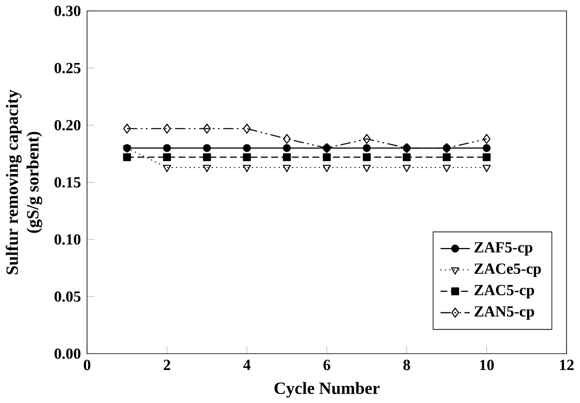 This screenshot has width=580, height=403. What do you see at coordinates (67, 68) in the screenshot?
I see `y-tick-label: 0.25` at bounding box center [67, 68].